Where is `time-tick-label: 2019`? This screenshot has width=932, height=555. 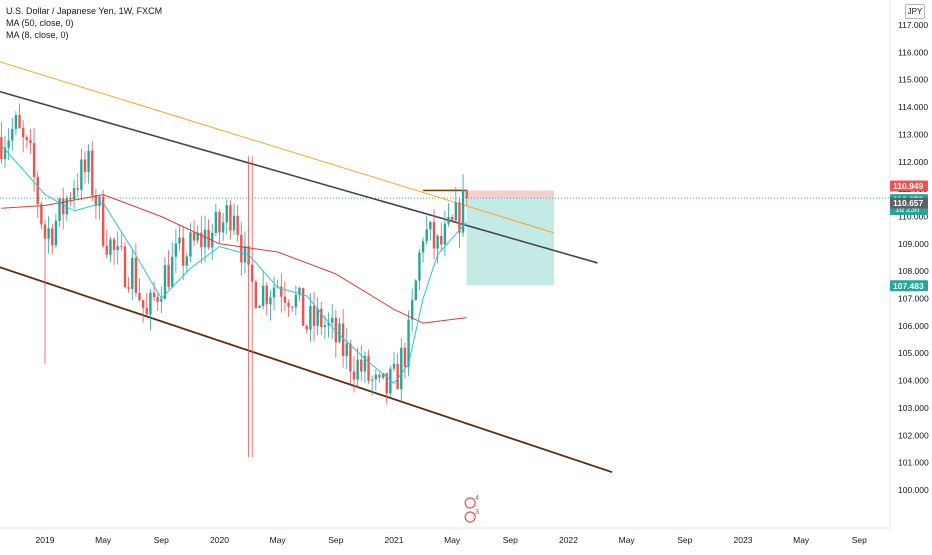 time-tick-label: 2019 is located at coordinates (45, 540).